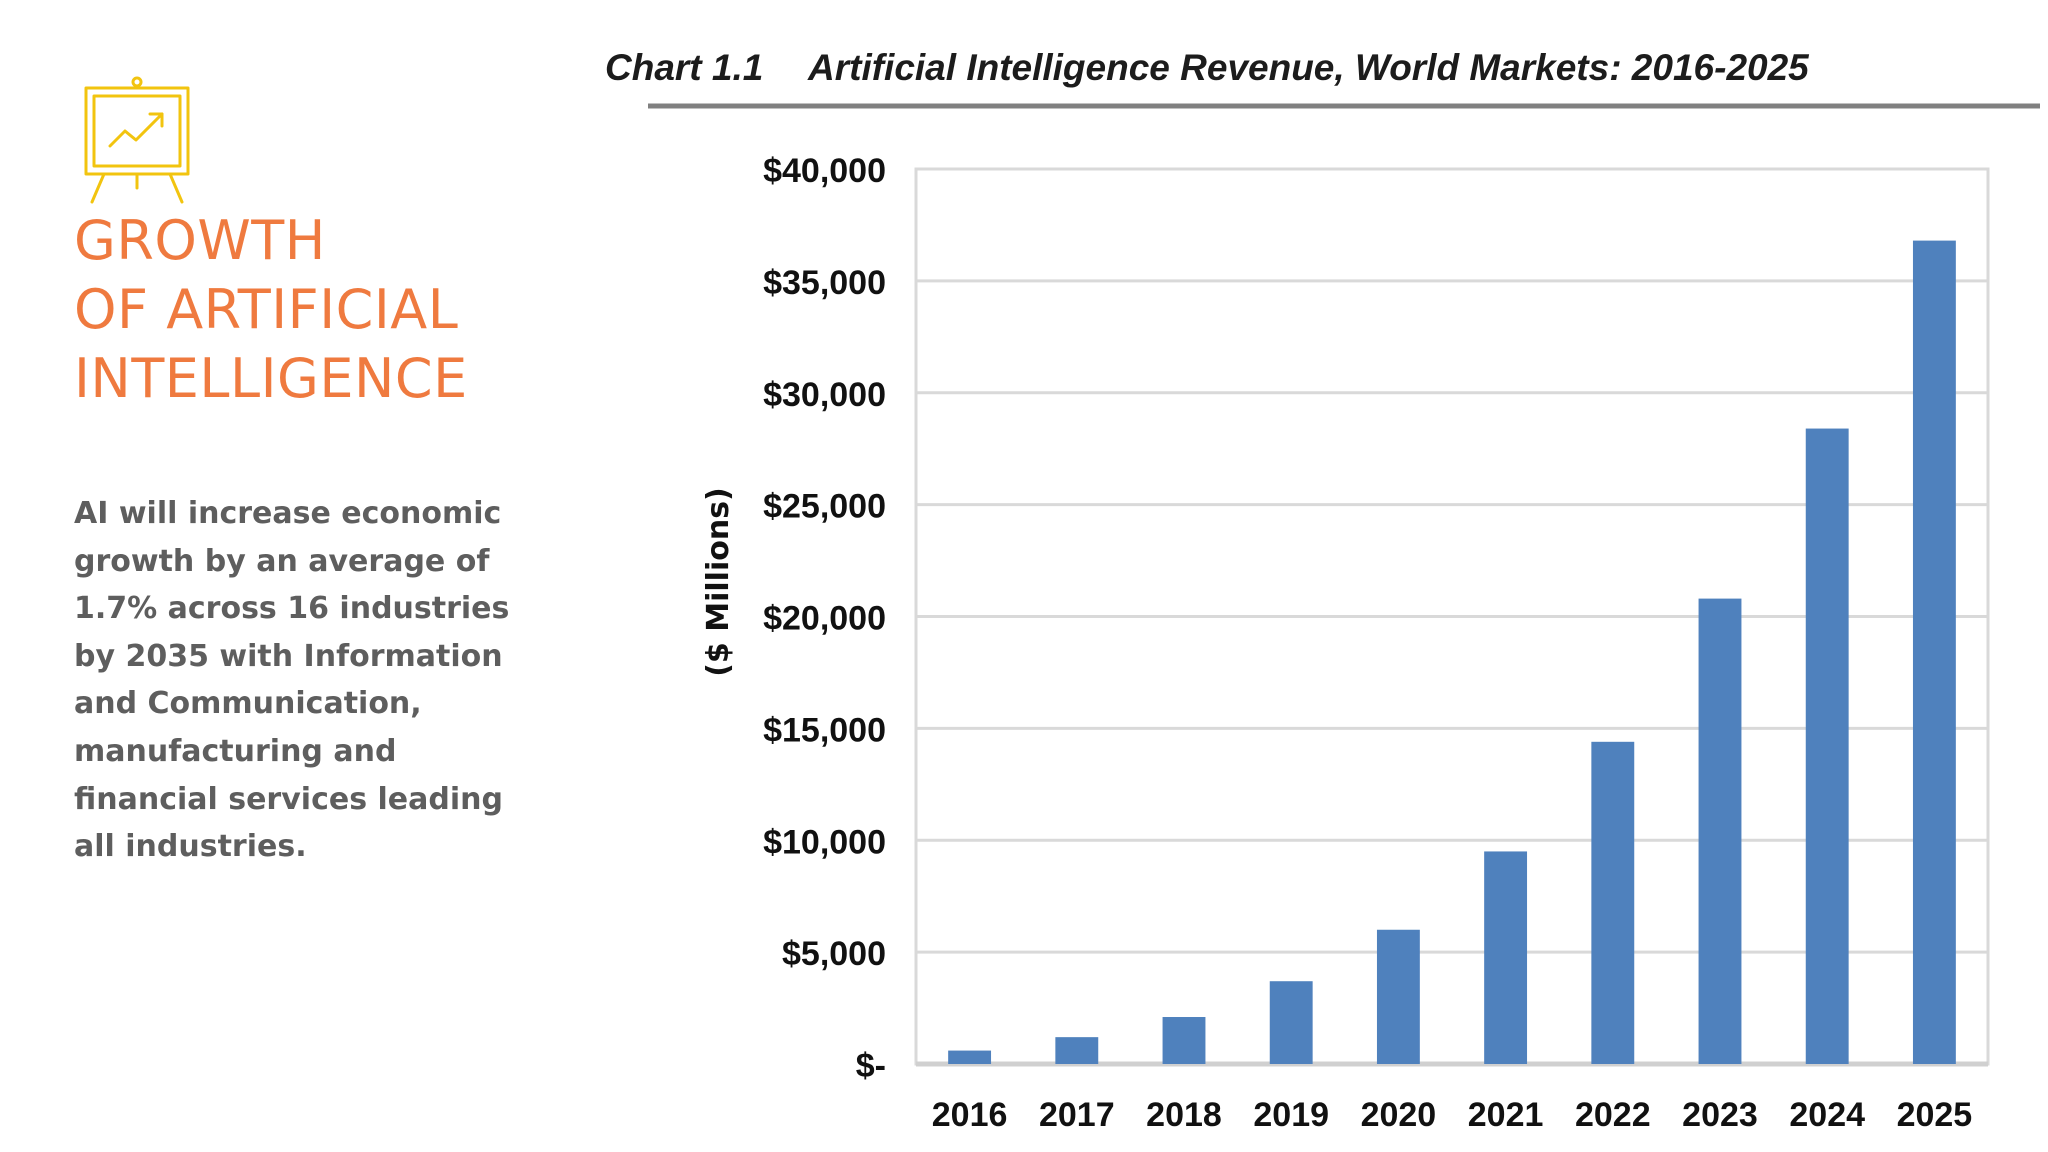 The height and width of the screenshot is (1152, 2048). Describe the element at coordinates (288, 799) in the screenshot. I see `body-line: financial services leading` at that location.